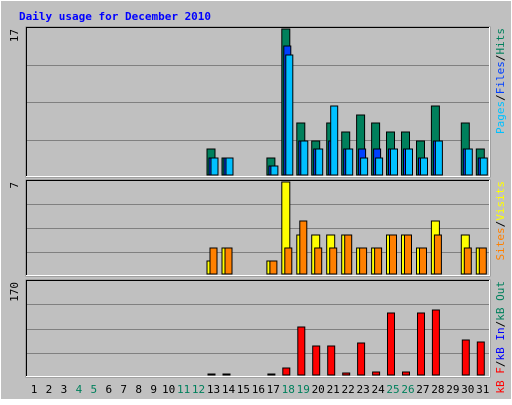 The image size is (512, 405). What do you see at coordinates (392, 389) in the screenshot?
I see `x-tick-label-day-25: 25` at bounding box center [392, 389].